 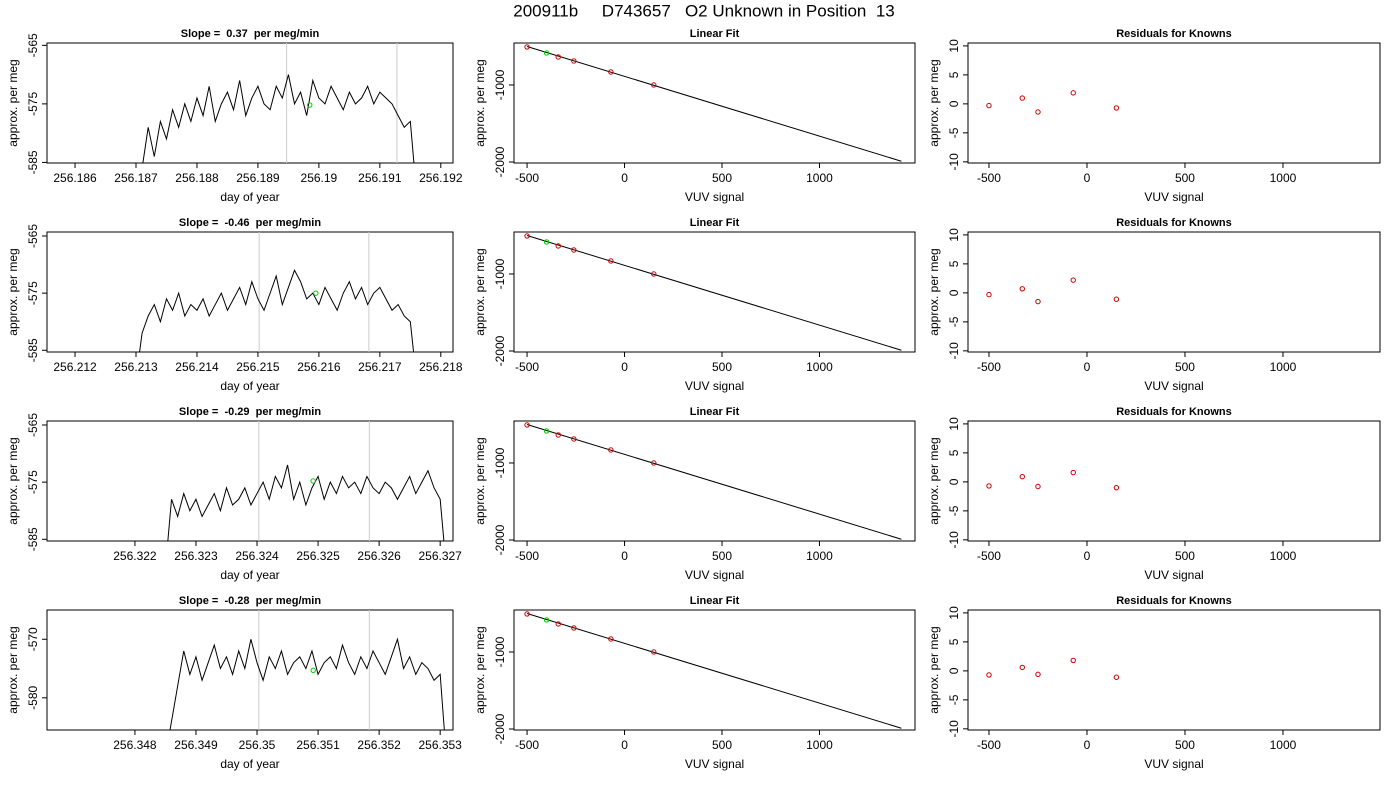 What do you see at coordinates (954, 263) in the screenshot?
I see `y-tick-label: 5` at bounding box center [954, 263].